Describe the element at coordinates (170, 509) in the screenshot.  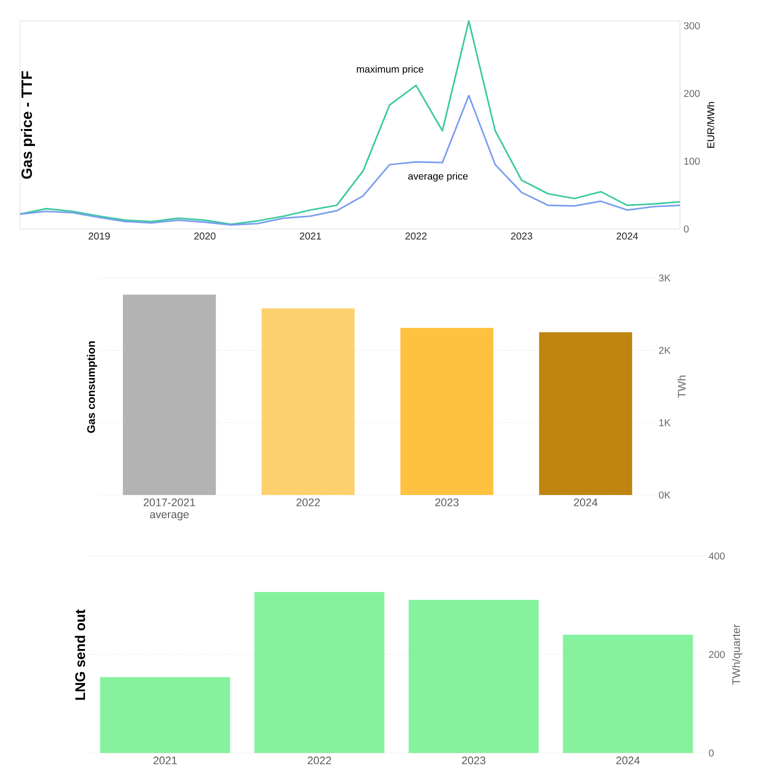
I see `x-tick-label: 2017-2021 average` at that location.